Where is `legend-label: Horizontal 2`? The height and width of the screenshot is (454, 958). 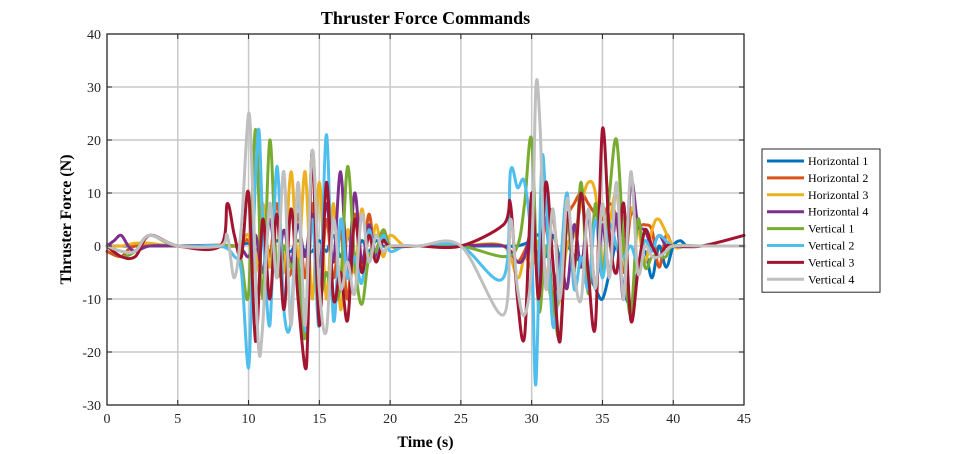
legend-label: Horizontal 2 is located at coordinates (838, 178).